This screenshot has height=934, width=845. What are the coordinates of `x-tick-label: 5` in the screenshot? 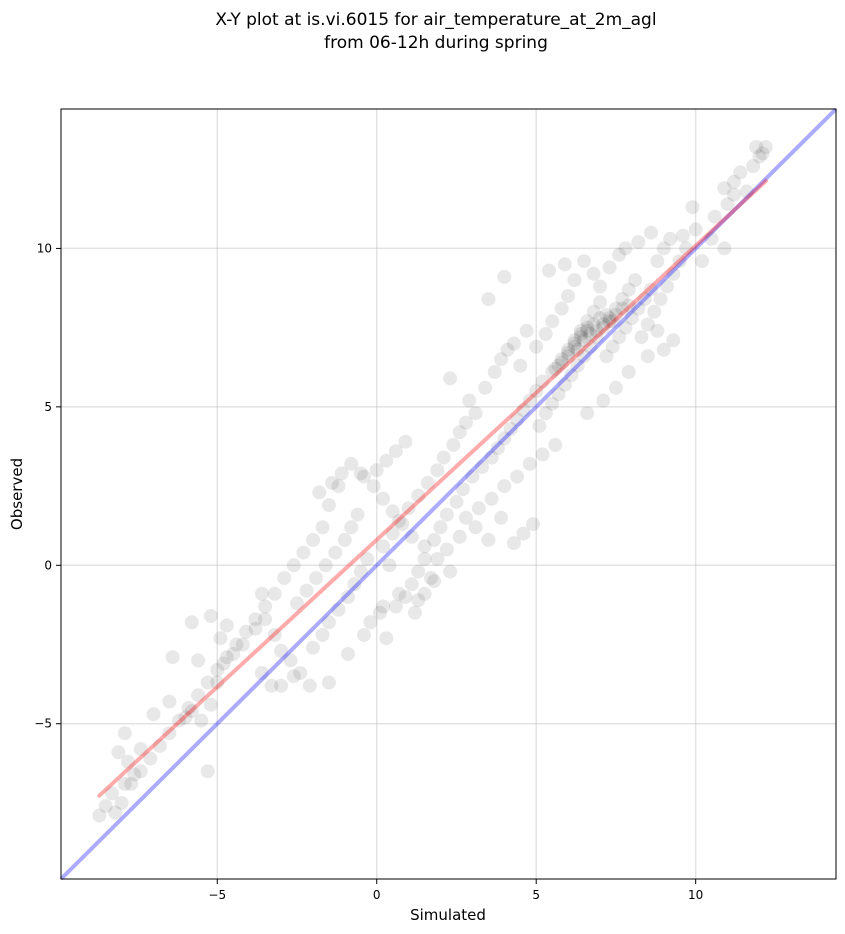 It's located at (536, 895).